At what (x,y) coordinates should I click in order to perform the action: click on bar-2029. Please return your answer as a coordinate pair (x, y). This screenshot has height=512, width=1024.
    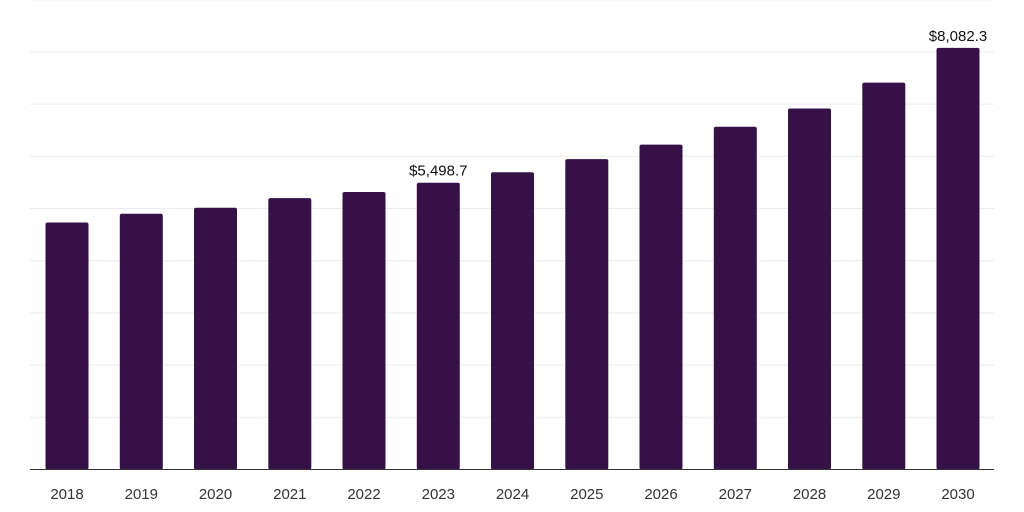
    Looking at the image, I should click on (884, 276).